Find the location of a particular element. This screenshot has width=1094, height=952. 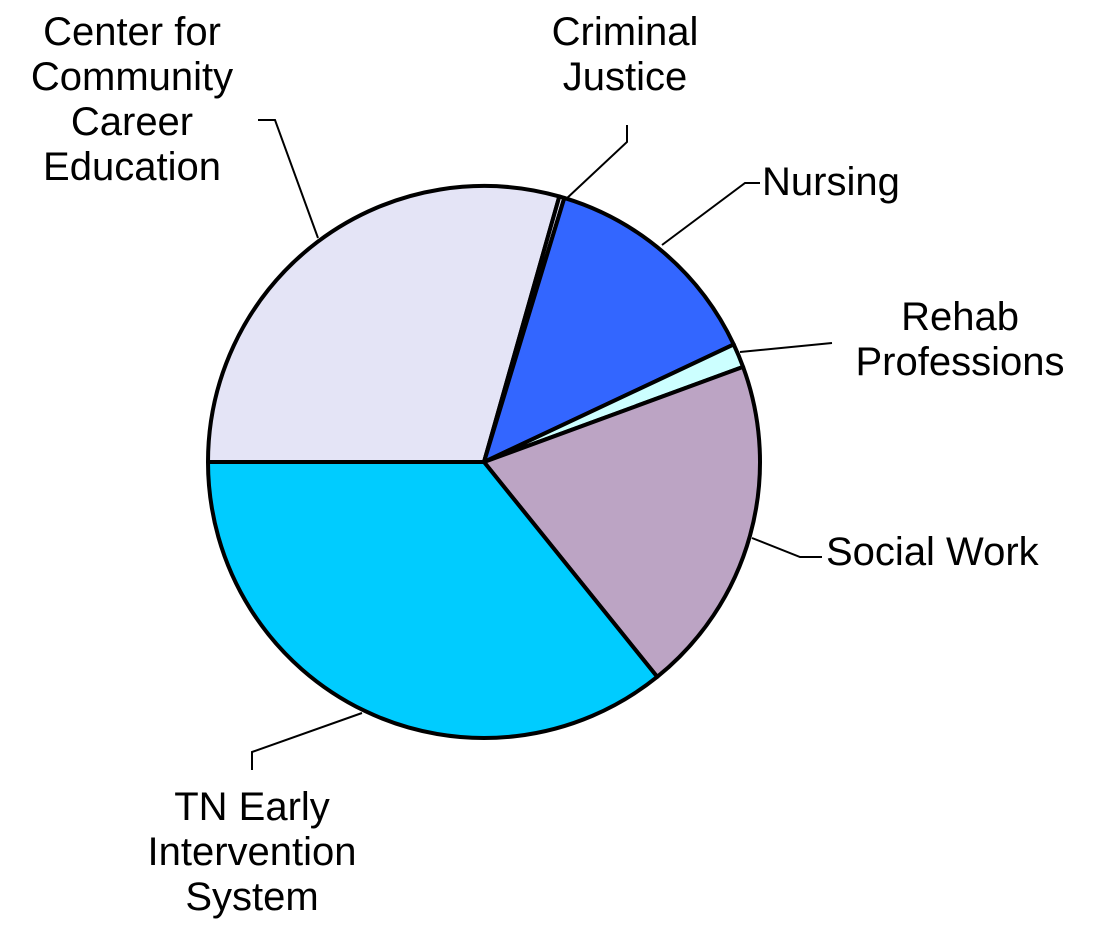

slice-label: TN Early Intervention System is located at coordinates (252, 852).